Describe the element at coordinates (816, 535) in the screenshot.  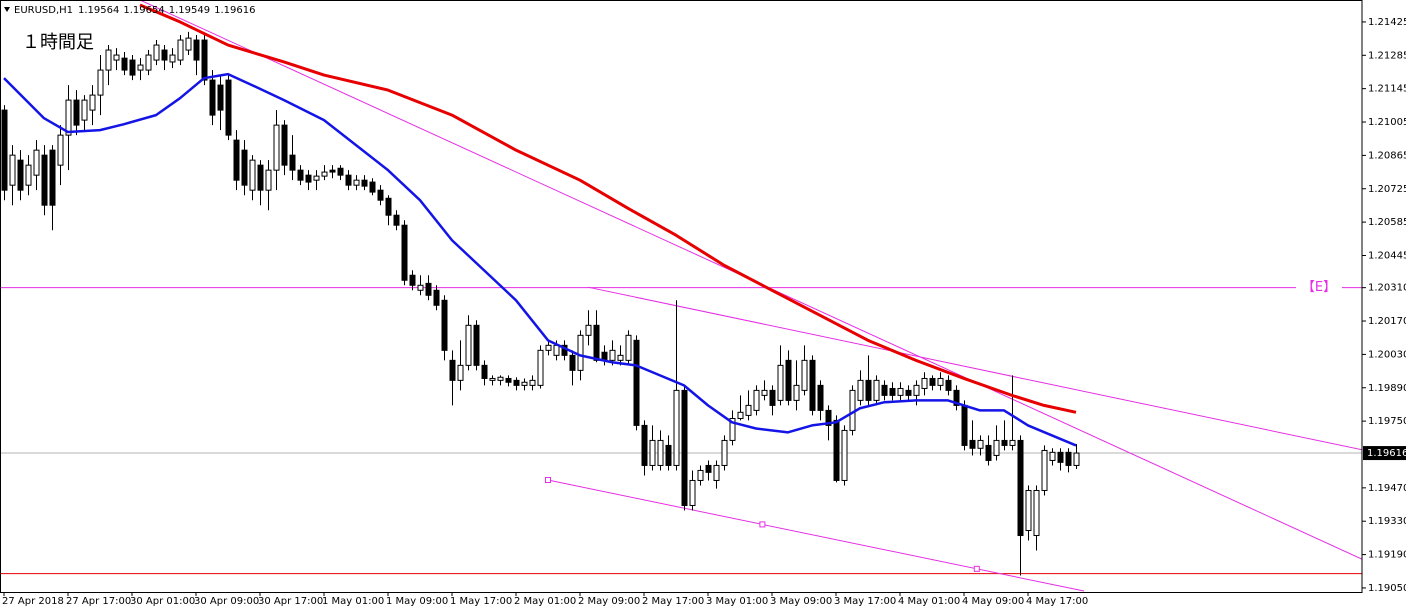
I see `trendline` at that location.